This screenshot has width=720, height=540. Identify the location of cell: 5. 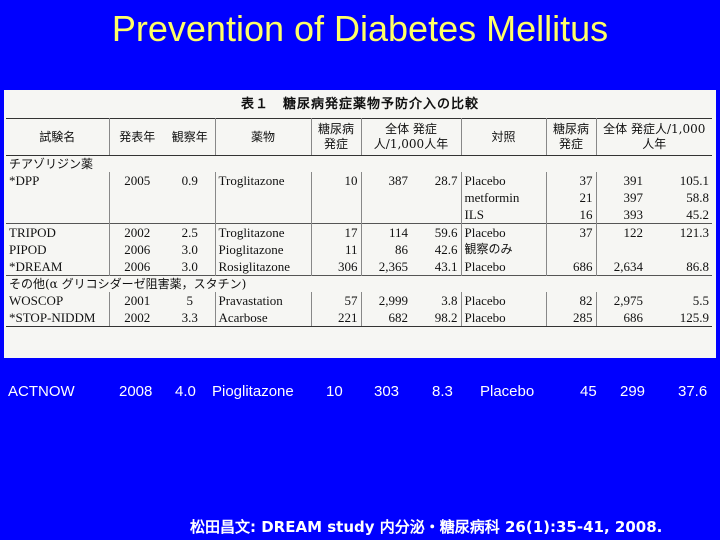
(190, 300).